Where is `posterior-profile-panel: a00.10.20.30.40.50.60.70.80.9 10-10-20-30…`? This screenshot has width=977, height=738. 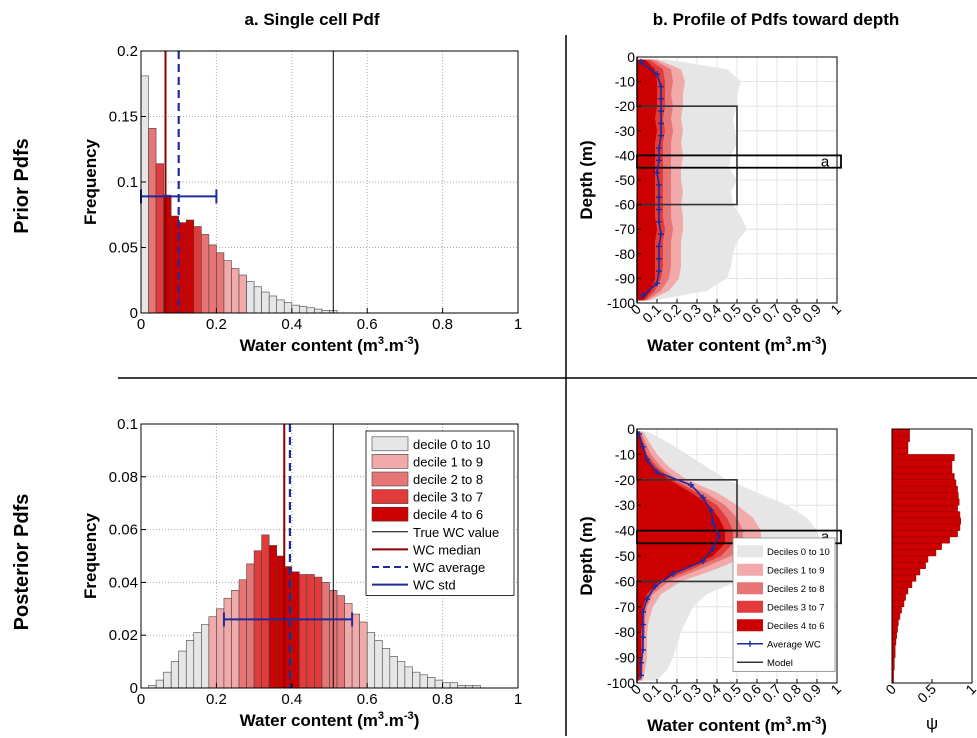
posterior-profile-panel: a00.10.20.30.40.50.60.70.80.9 10-10-20-30… is located at coordinates (710, 578).